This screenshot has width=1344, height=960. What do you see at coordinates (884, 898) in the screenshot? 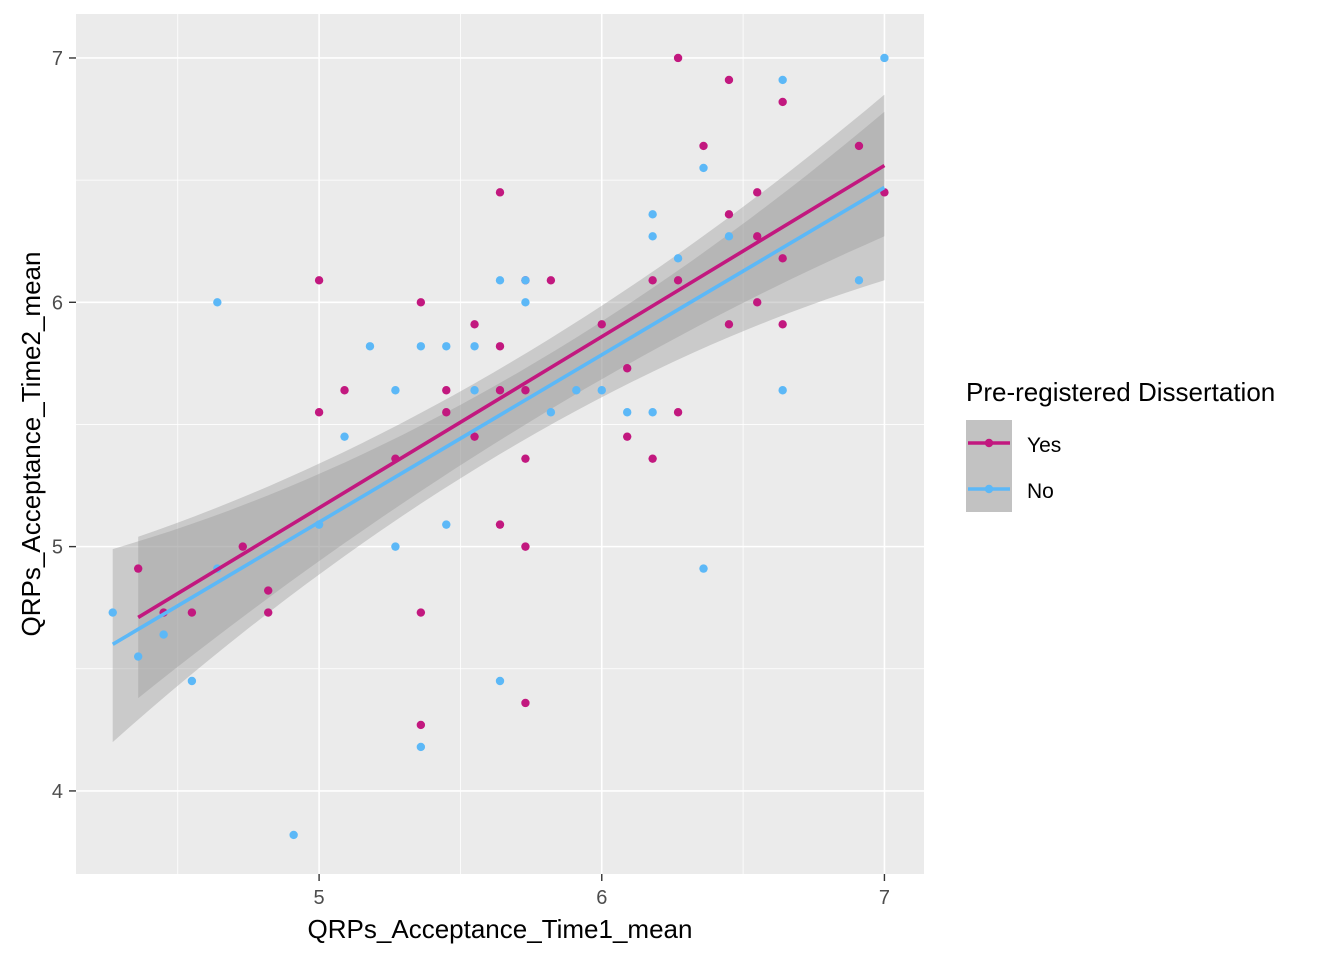
I see `x-tick-label: 7` at bounding box center [884, 898].